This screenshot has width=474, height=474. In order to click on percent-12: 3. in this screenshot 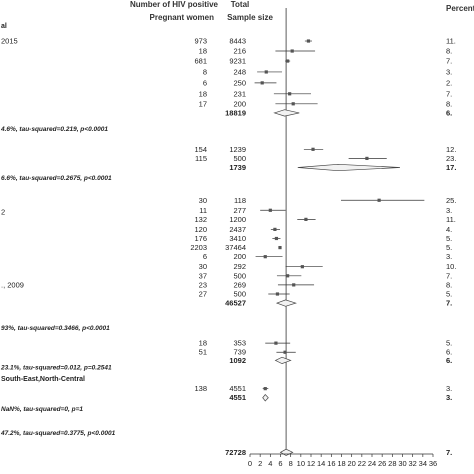, I will do `click(449, 210)`.